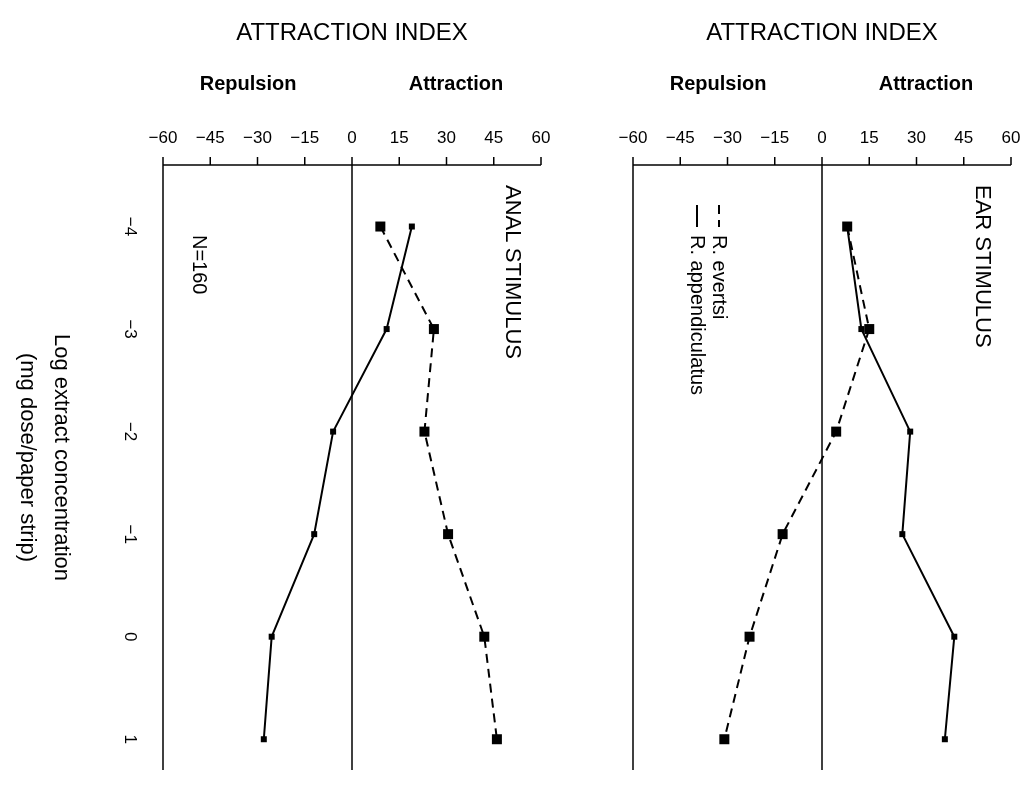 The width and height of the screenshot is (1025, 801). Describe the element at coordinates (130, 534) in the screenshot. I see `y-tick-label: −1` at that location.